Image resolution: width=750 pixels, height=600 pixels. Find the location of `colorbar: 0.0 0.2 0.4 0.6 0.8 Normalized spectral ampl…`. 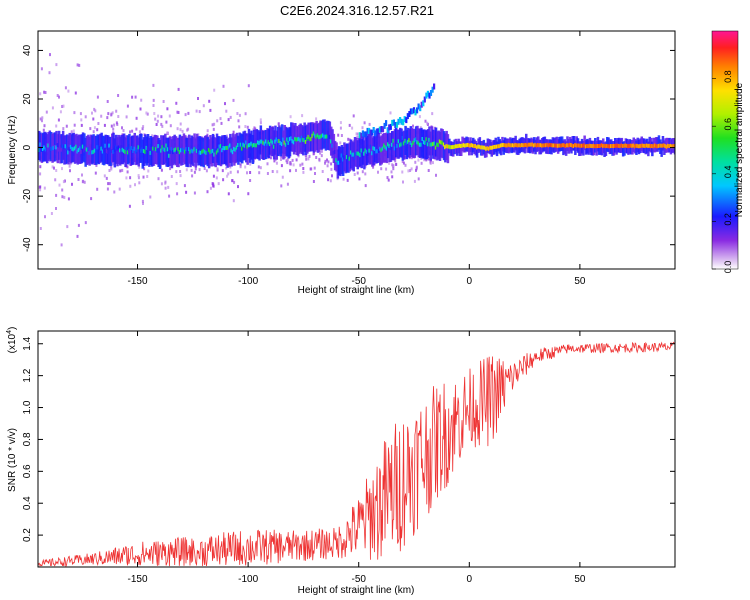

colorbar: 0.0 0.2 0.4 0.6 0.8 Normalized spectral ampl… is located at coordinates (728, 151).